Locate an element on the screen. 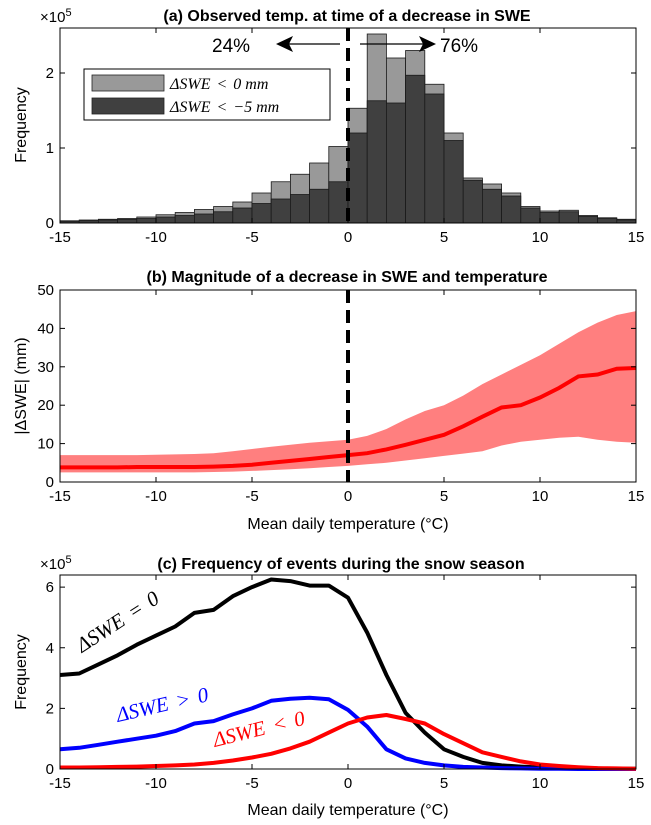 The height and width of the screenshot is (825, 651). panel-c-ytick-label: 4 is located at coordinates (50, 648).